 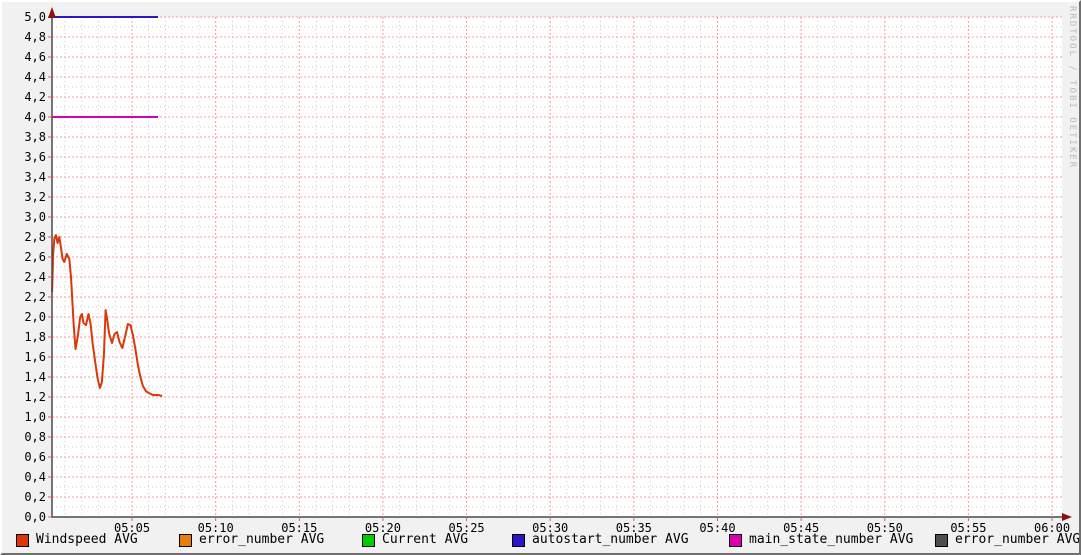 I want to click on y-axis-tick-label: 3,2, so click(x=35, y=197).